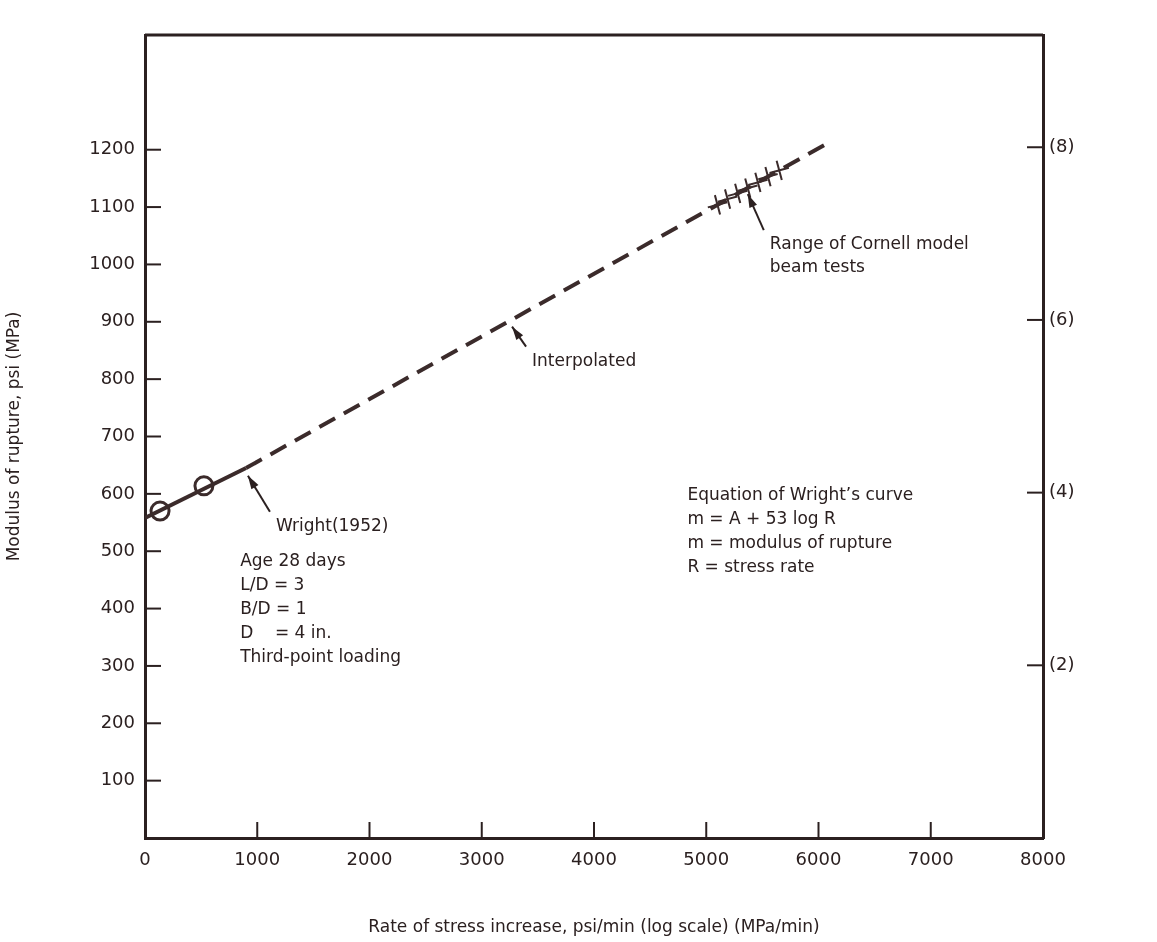 Image resolution: width=1157 pixels, height=942 pixels. Describe the element at coordinates (594, 859) in the screenshot. I see `x-tick-label: 4000` at that location.